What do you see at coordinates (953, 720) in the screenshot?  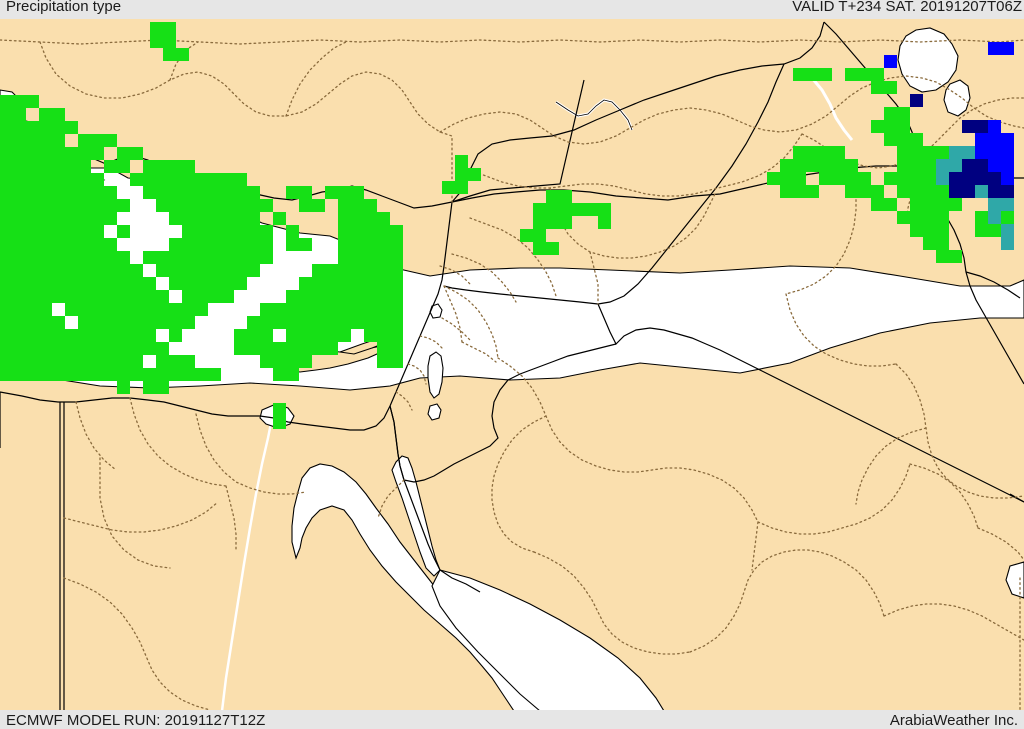 I see `provider-credit: ArabiaWeather Inc.` at bounding box center [953, 720].